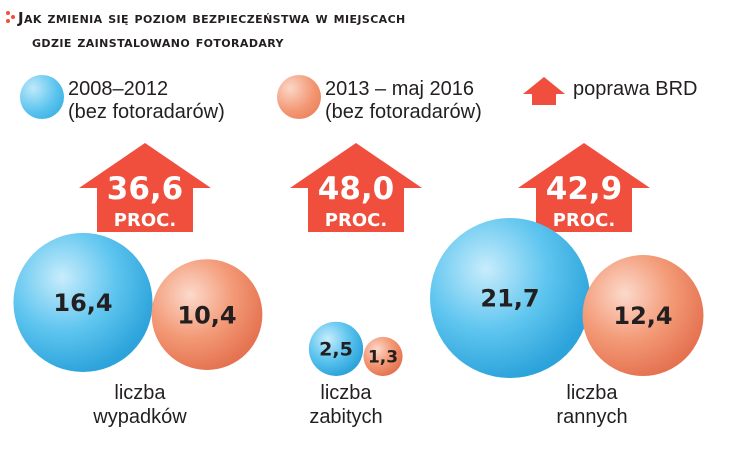 The image size is (740, 451). Describe the element at coordinates (140, 405) in the screenshot. I see `category-label-wypadki: liczba wypadków` at that location.